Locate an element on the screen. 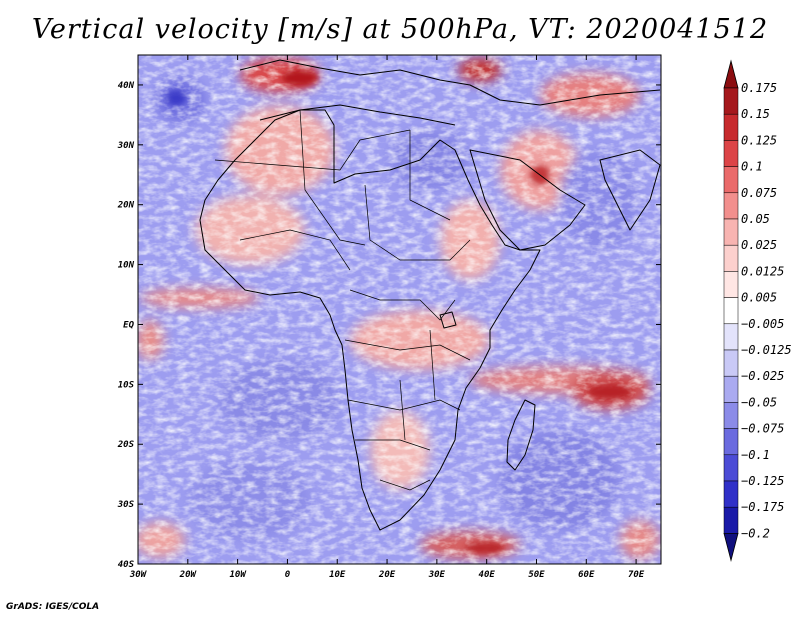  colorbar-label: 0.025 is located at coordinates (759, 245).